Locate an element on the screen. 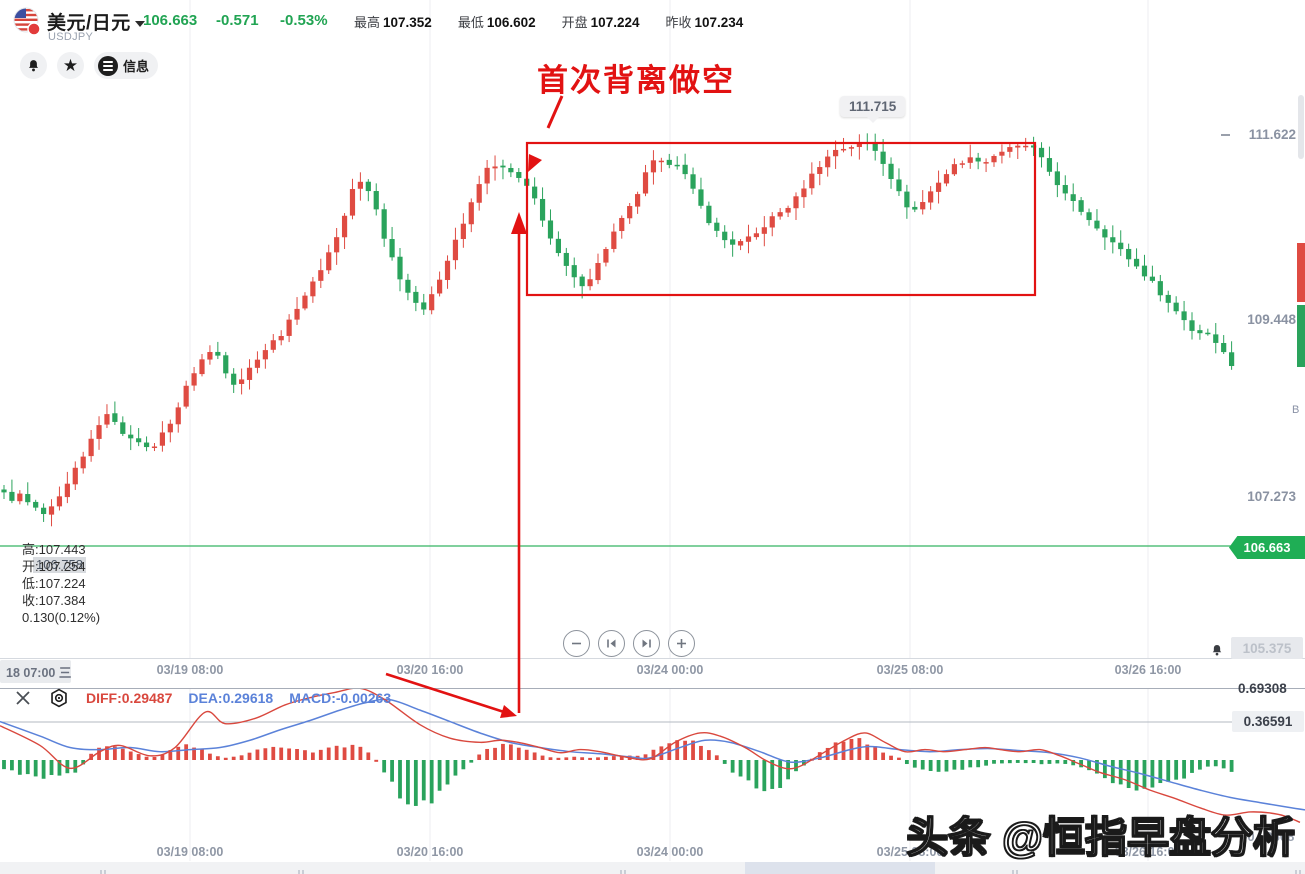 Image resolution: width=1305 pixels, height=874 pixels. price-change-pct: -0.53% is located at coordinates (304, 20).